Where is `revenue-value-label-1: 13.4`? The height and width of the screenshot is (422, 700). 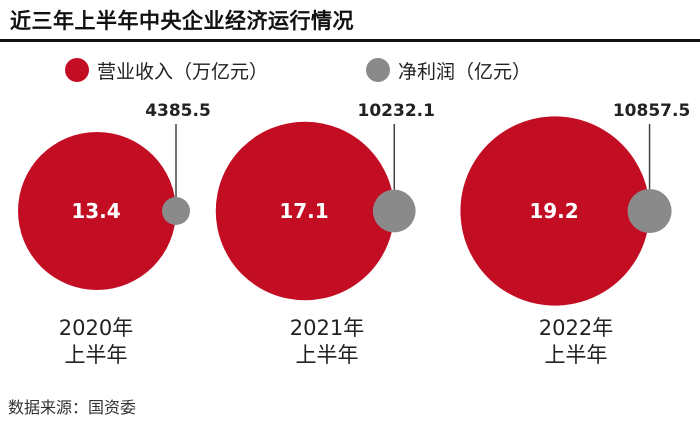 revenue-value-label-1: 13.4 is located at coordinates (95, 211).